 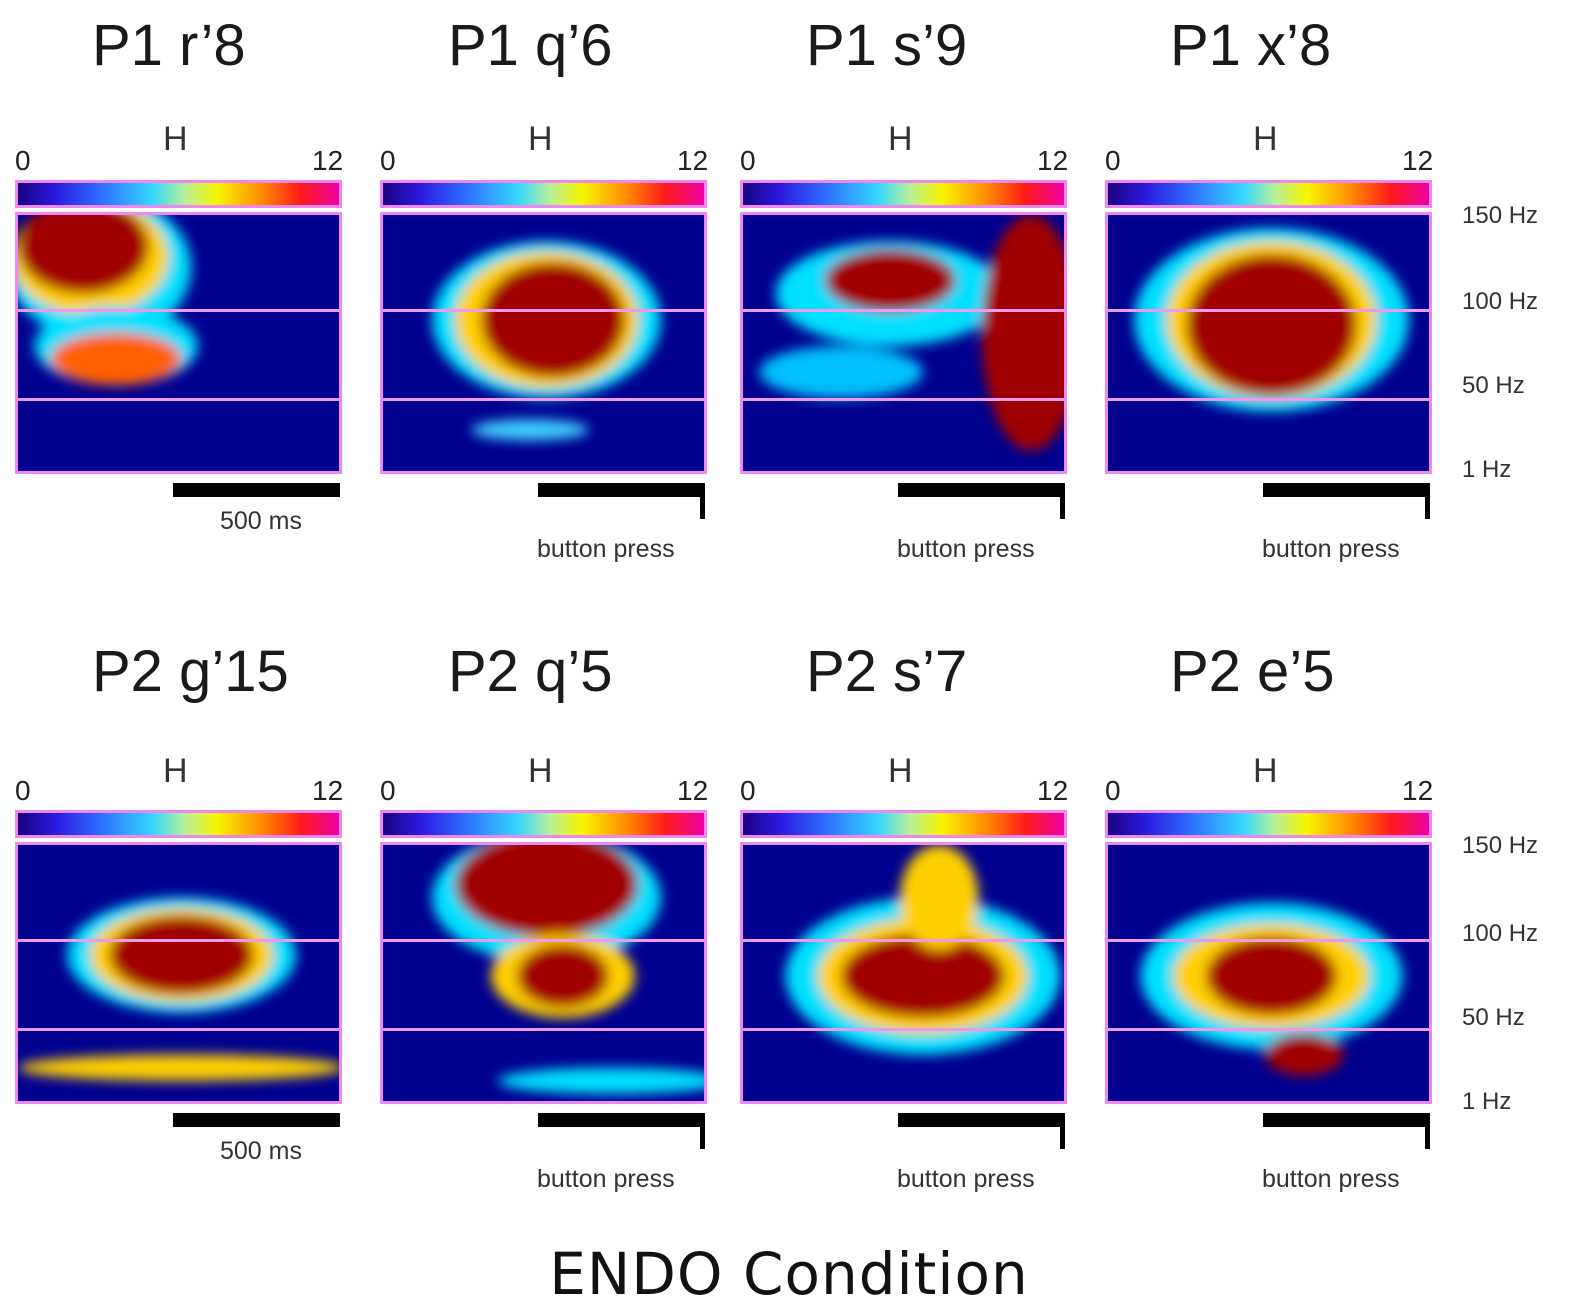 I want to click on panel-title: P1 q’6, so click(x=530, y=45).